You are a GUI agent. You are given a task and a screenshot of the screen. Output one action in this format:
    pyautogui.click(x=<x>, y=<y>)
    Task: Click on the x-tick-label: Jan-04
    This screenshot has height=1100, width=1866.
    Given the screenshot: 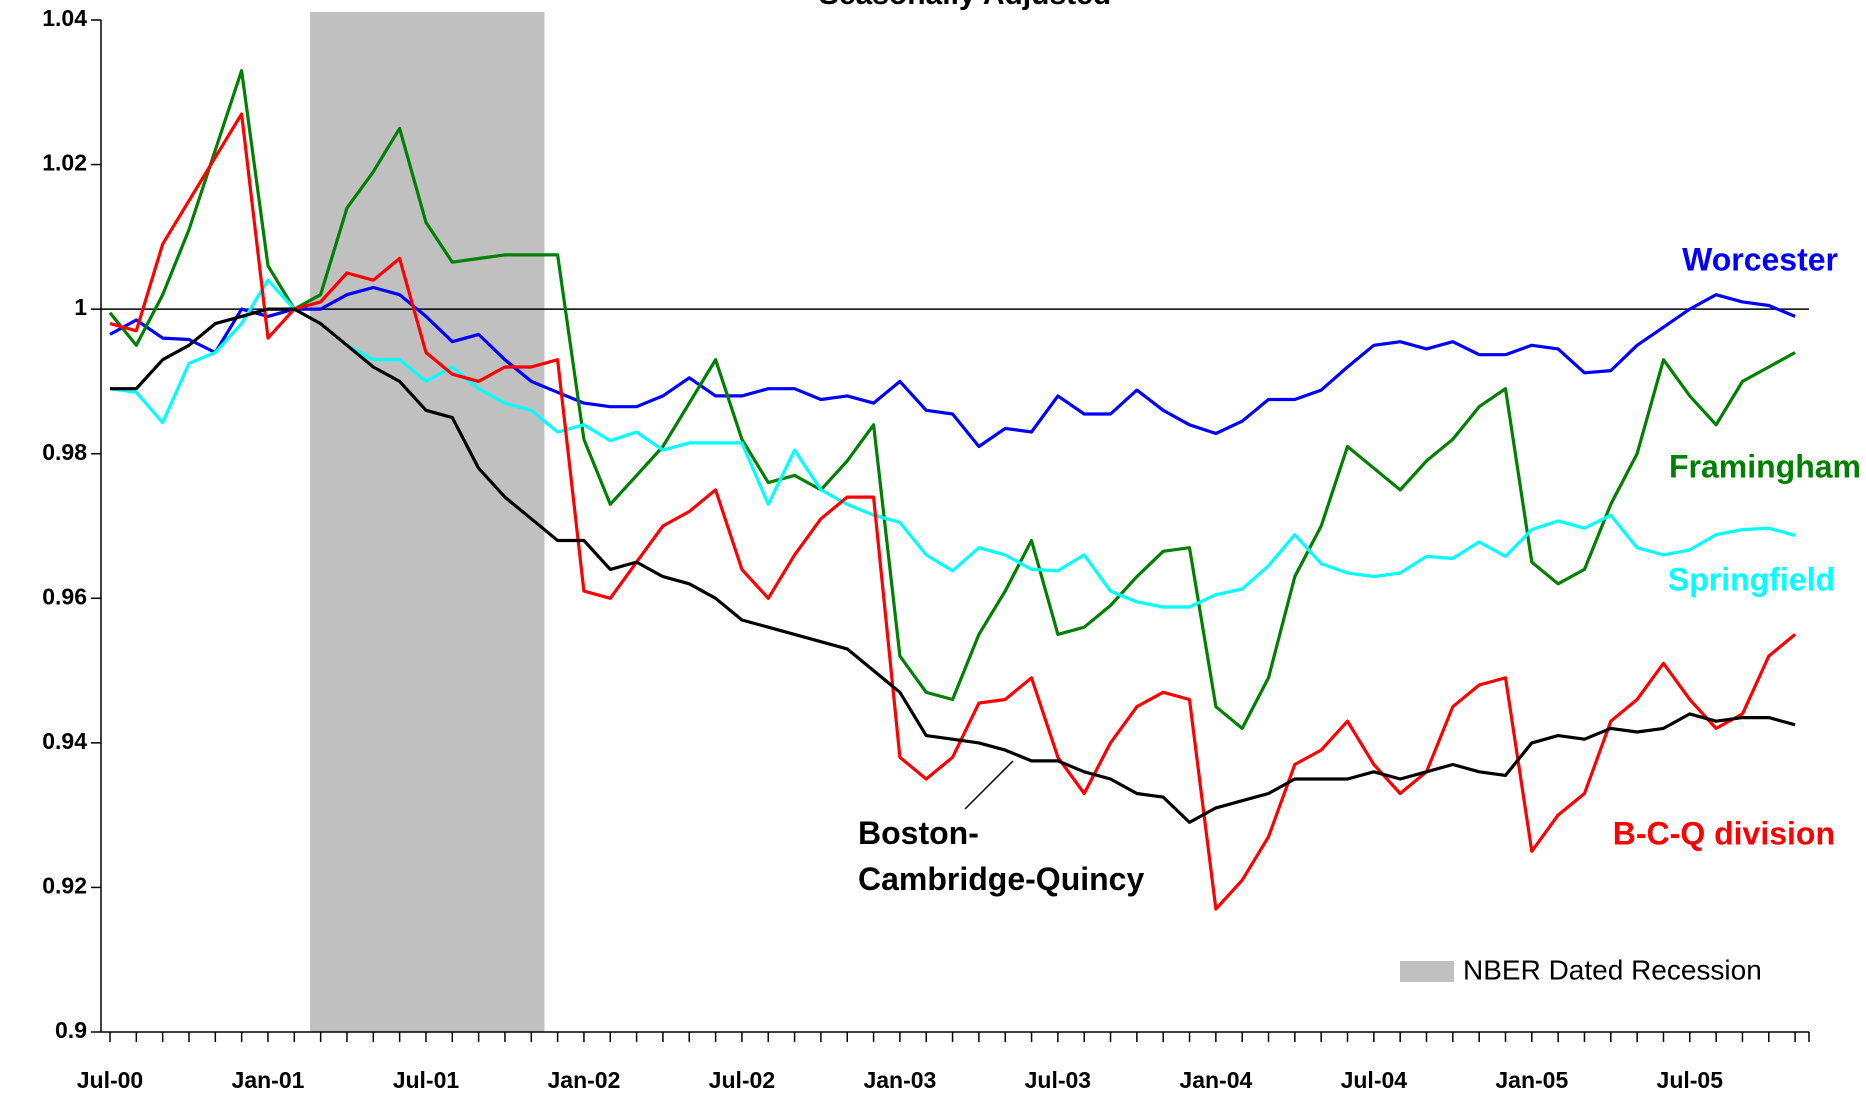 What is the action you would take?
    pyautogui.click(x=1215, y=1080)
    